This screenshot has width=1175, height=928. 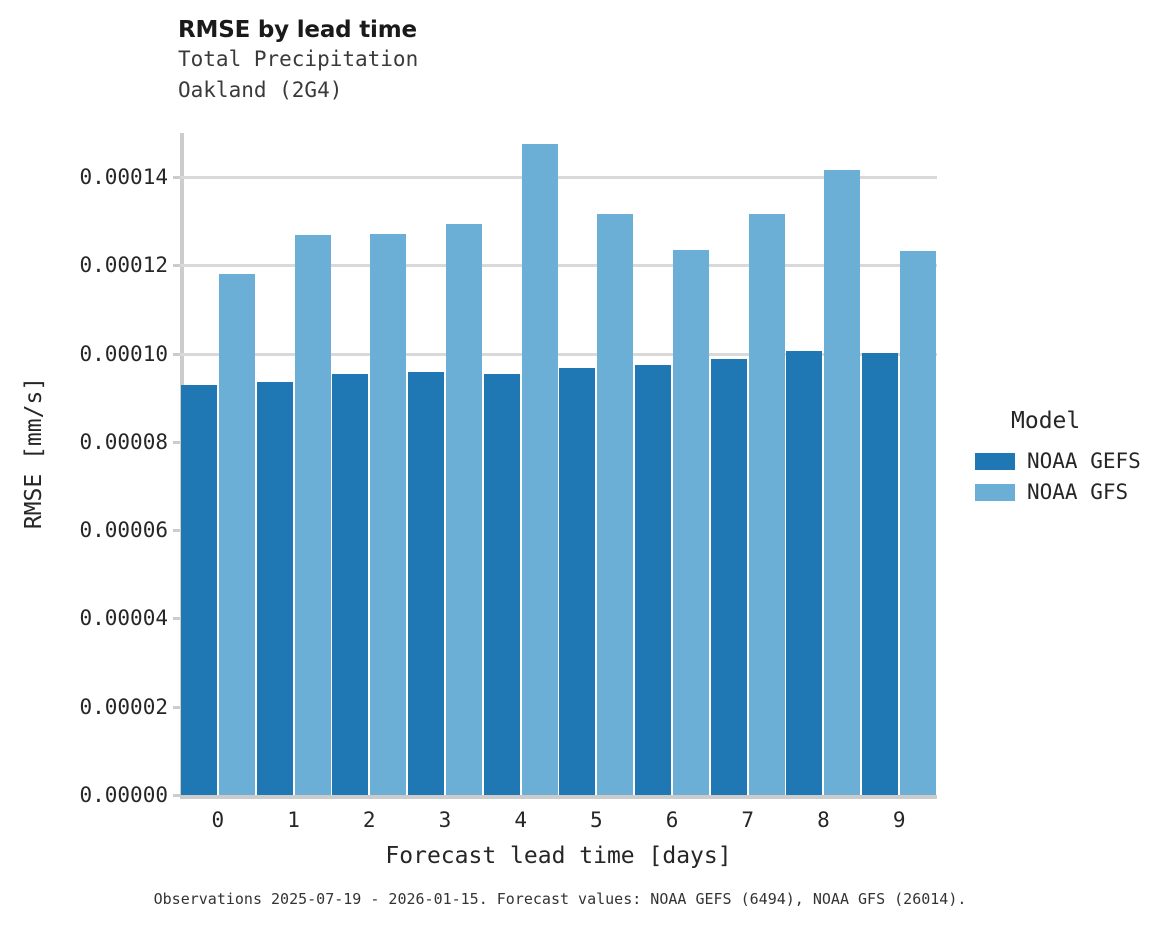 What do you see at coordinates (558, 856) in the screenshot?
I see `x-axis-title: Forecast lead time [days]` at bounding box center [558, 856].